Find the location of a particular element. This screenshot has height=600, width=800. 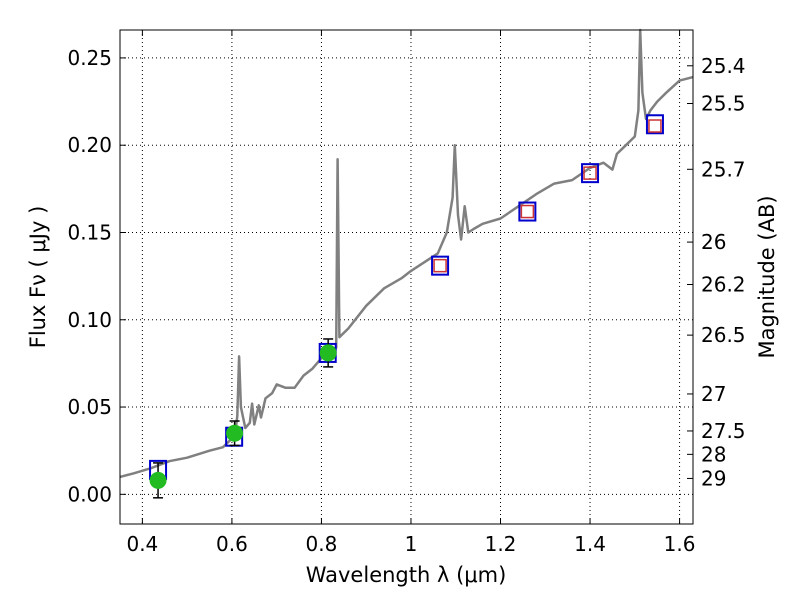

y2-tick-label: 25.4 is located at coordinates (723, 66).